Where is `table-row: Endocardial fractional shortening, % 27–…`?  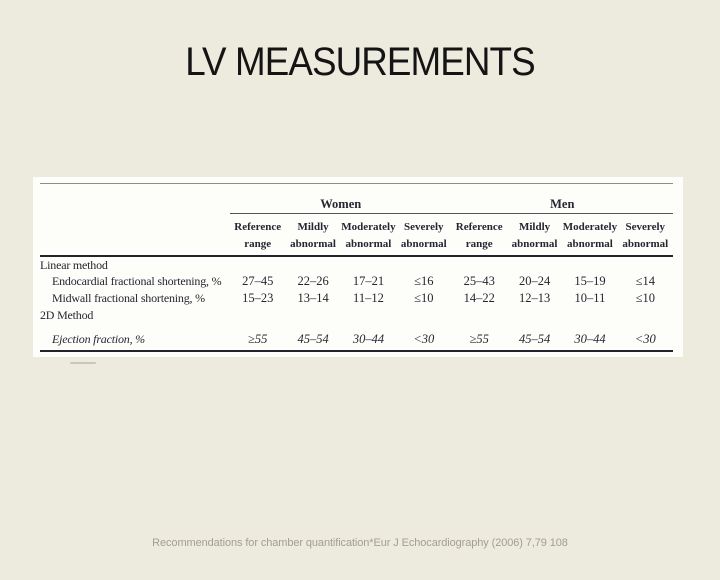 table-row: Endocardial fractional shortening, % 27–… is located at coordinates (356, 281).